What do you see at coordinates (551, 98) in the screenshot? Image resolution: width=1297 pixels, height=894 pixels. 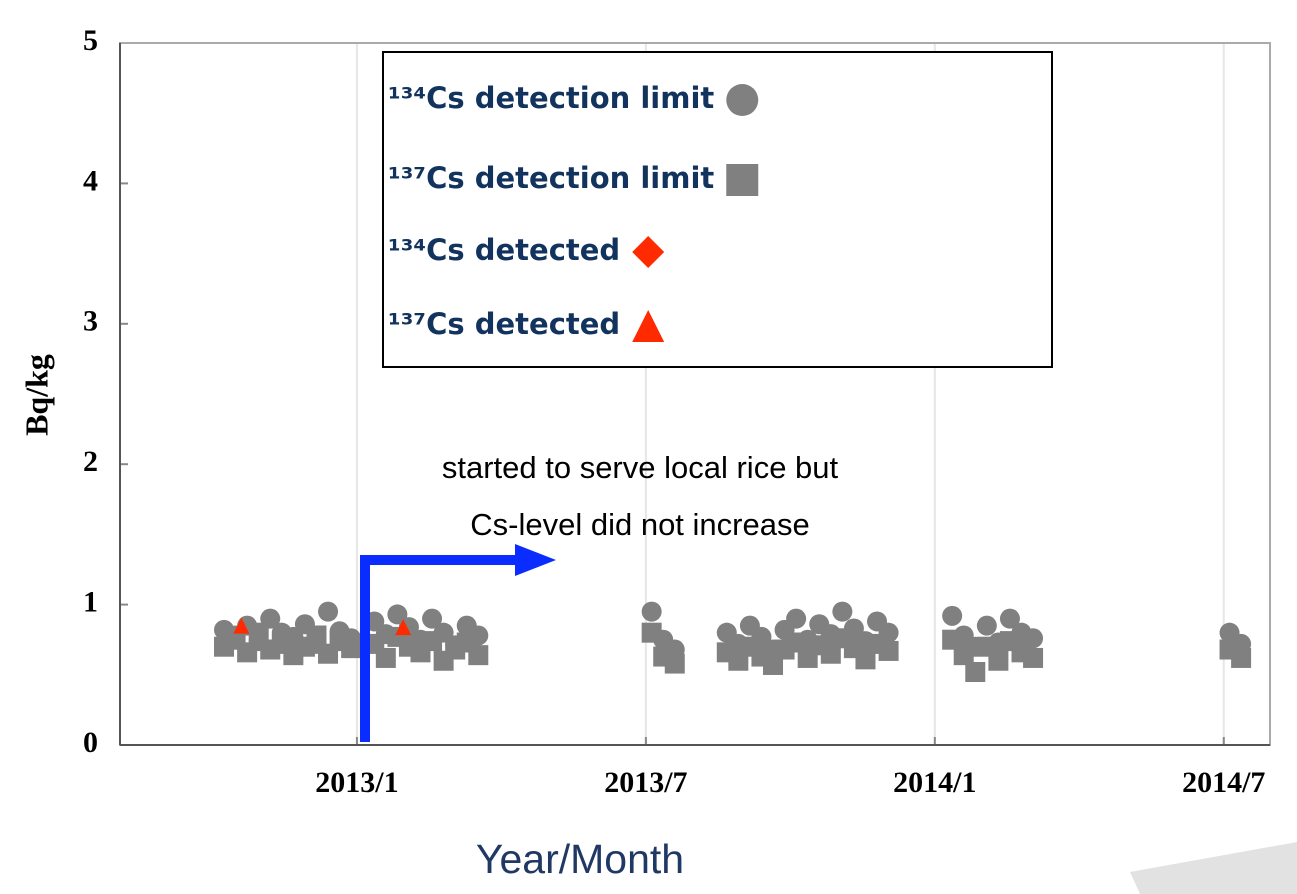 I see `legend-label: ¹³⁴Cs detection limit` at bounding box center [551, 98].